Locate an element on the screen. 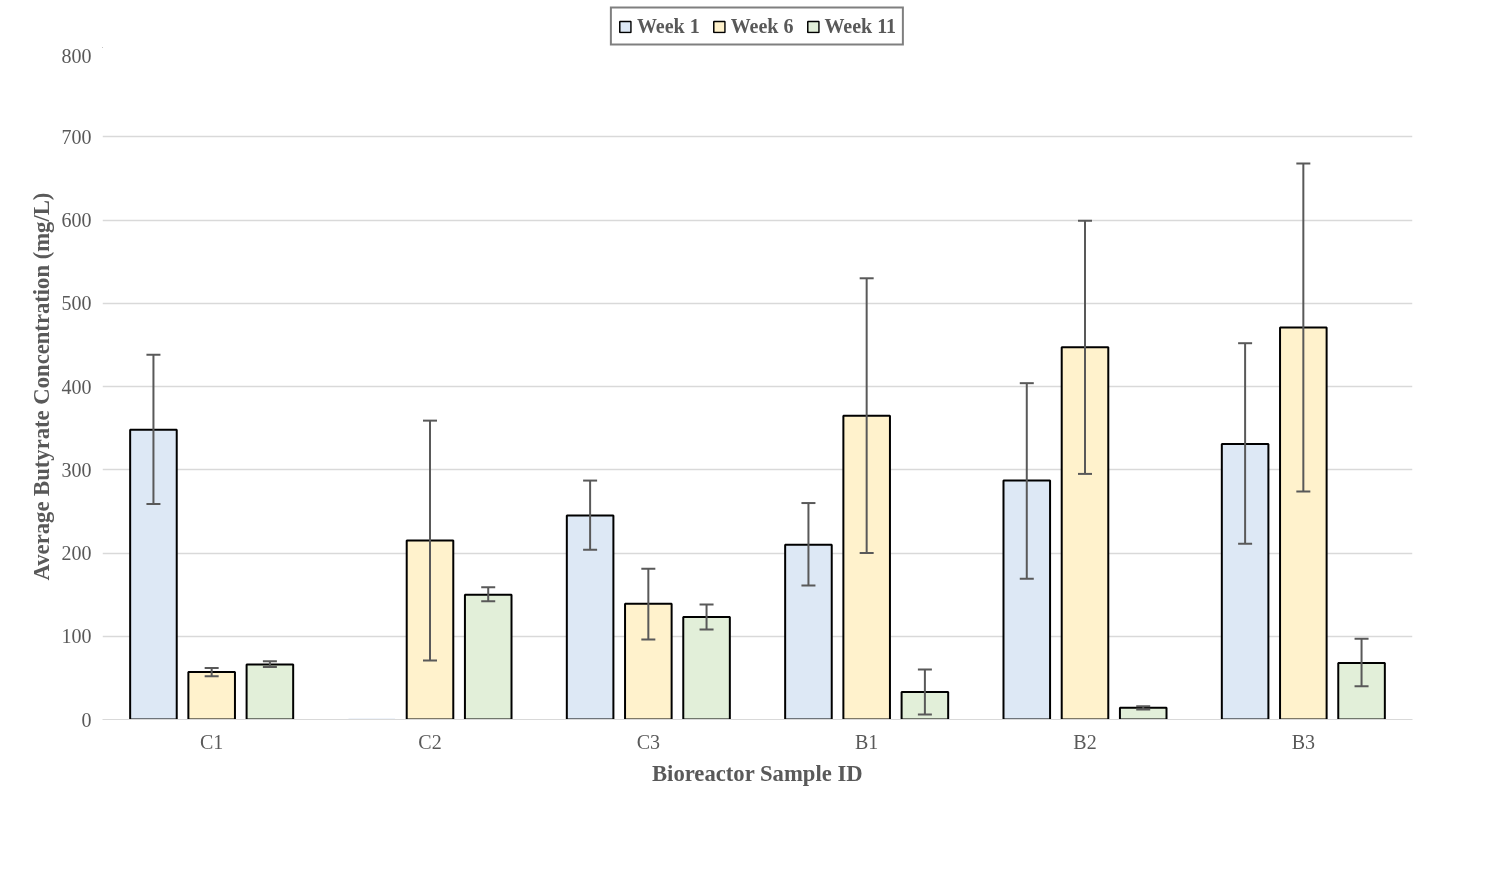  y-axis-title: Average Butyrate Concentration (mg/L) is located at coordinates (41, 386).